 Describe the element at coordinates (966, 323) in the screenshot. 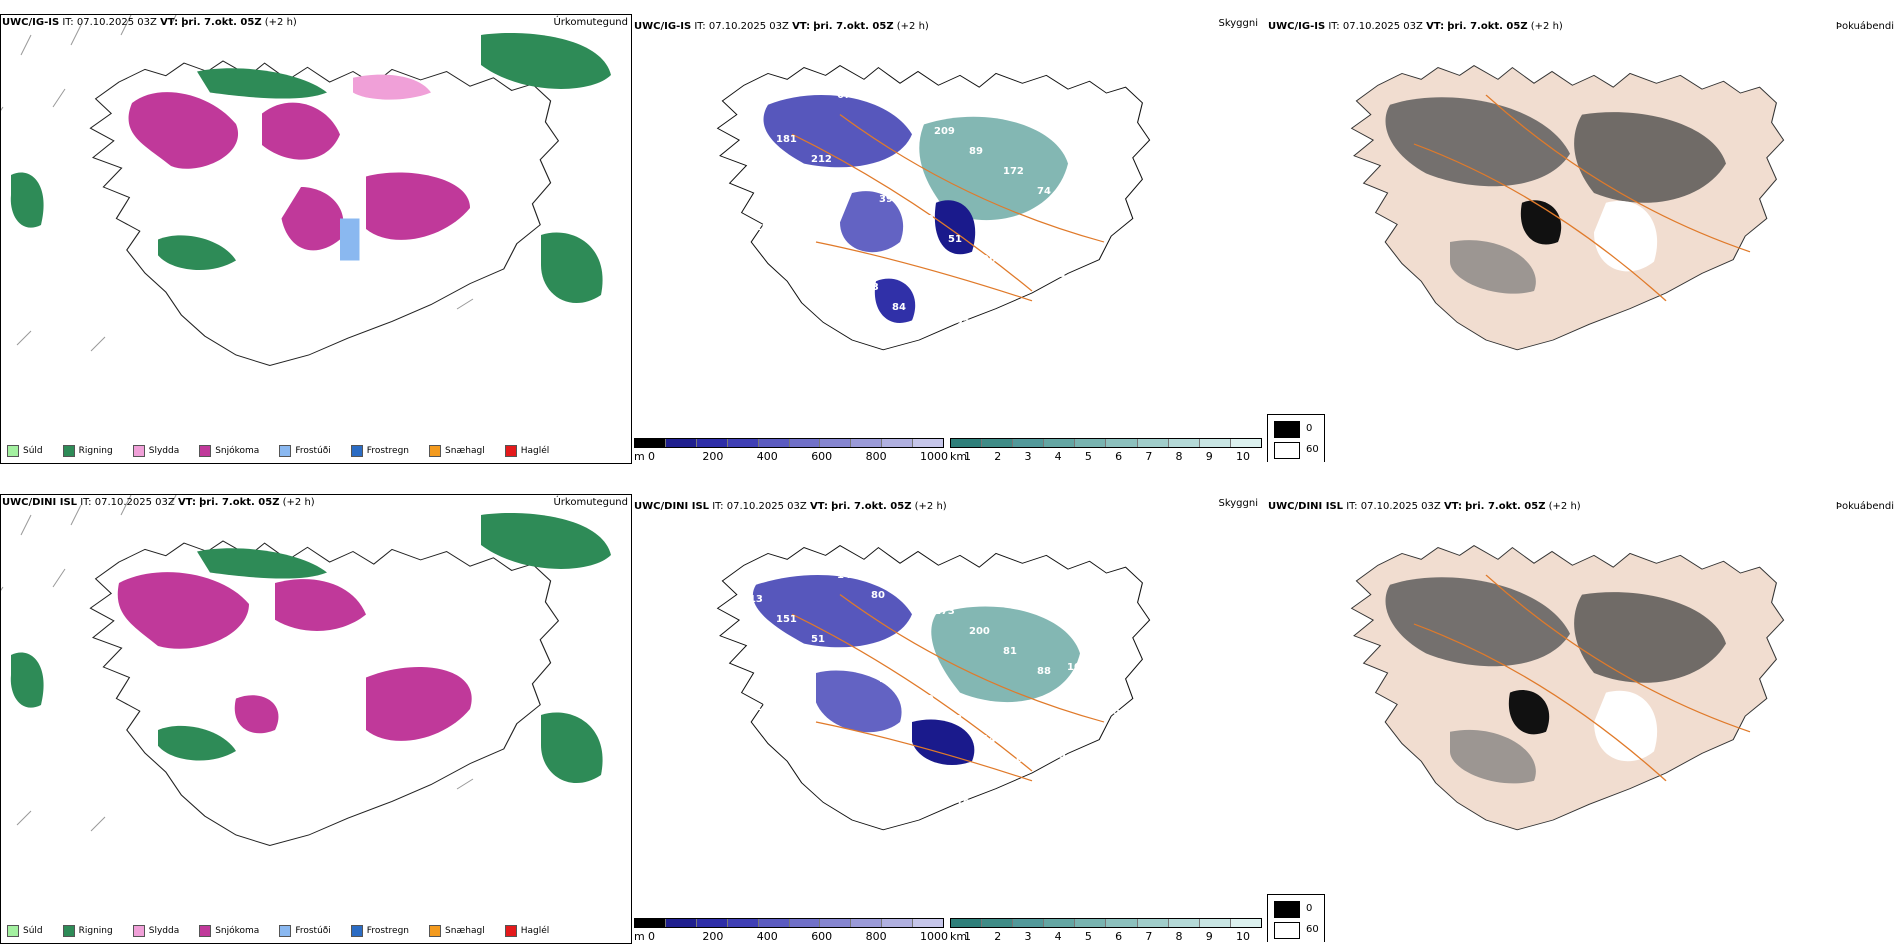

I see `cloud-base-label: 226` at that location.